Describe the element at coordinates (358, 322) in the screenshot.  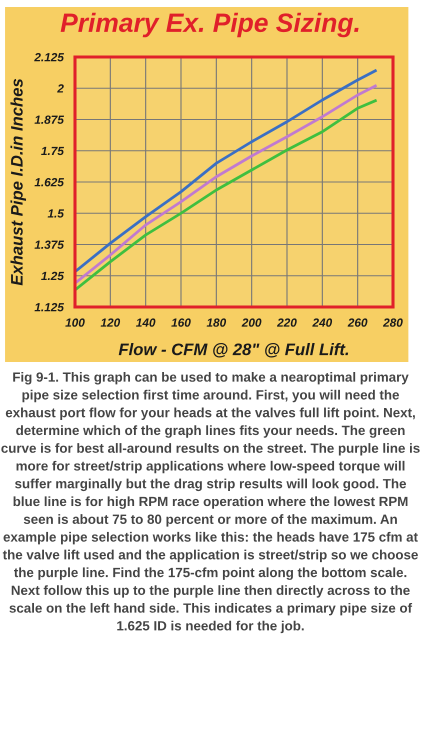
I see `x-tick-label: 260` at that location.